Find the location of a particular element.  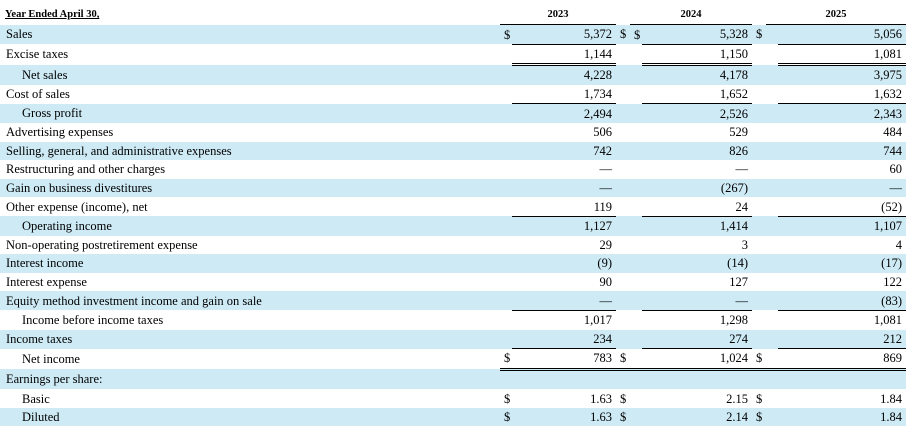

table-row: Other expense (income), net 119 24 (52) is located at coordinates (453, 207).